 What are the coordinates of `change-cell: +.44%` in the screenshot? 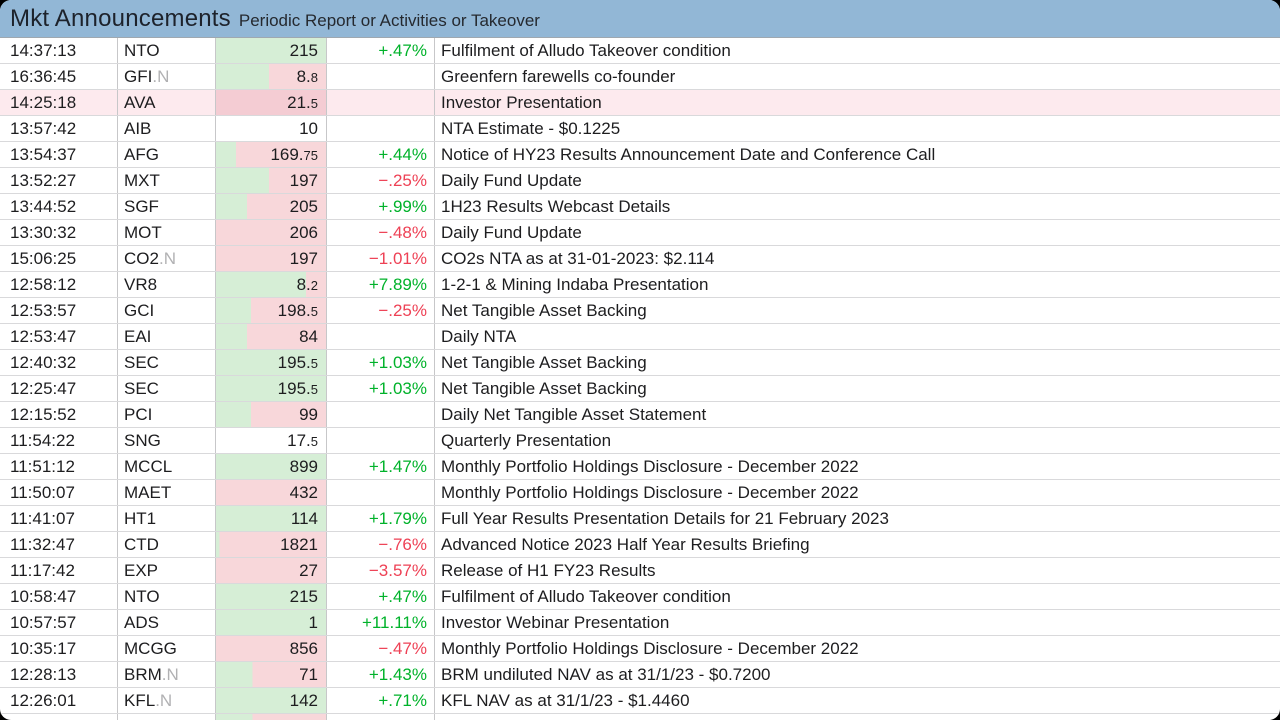 It's located at (381, 154).